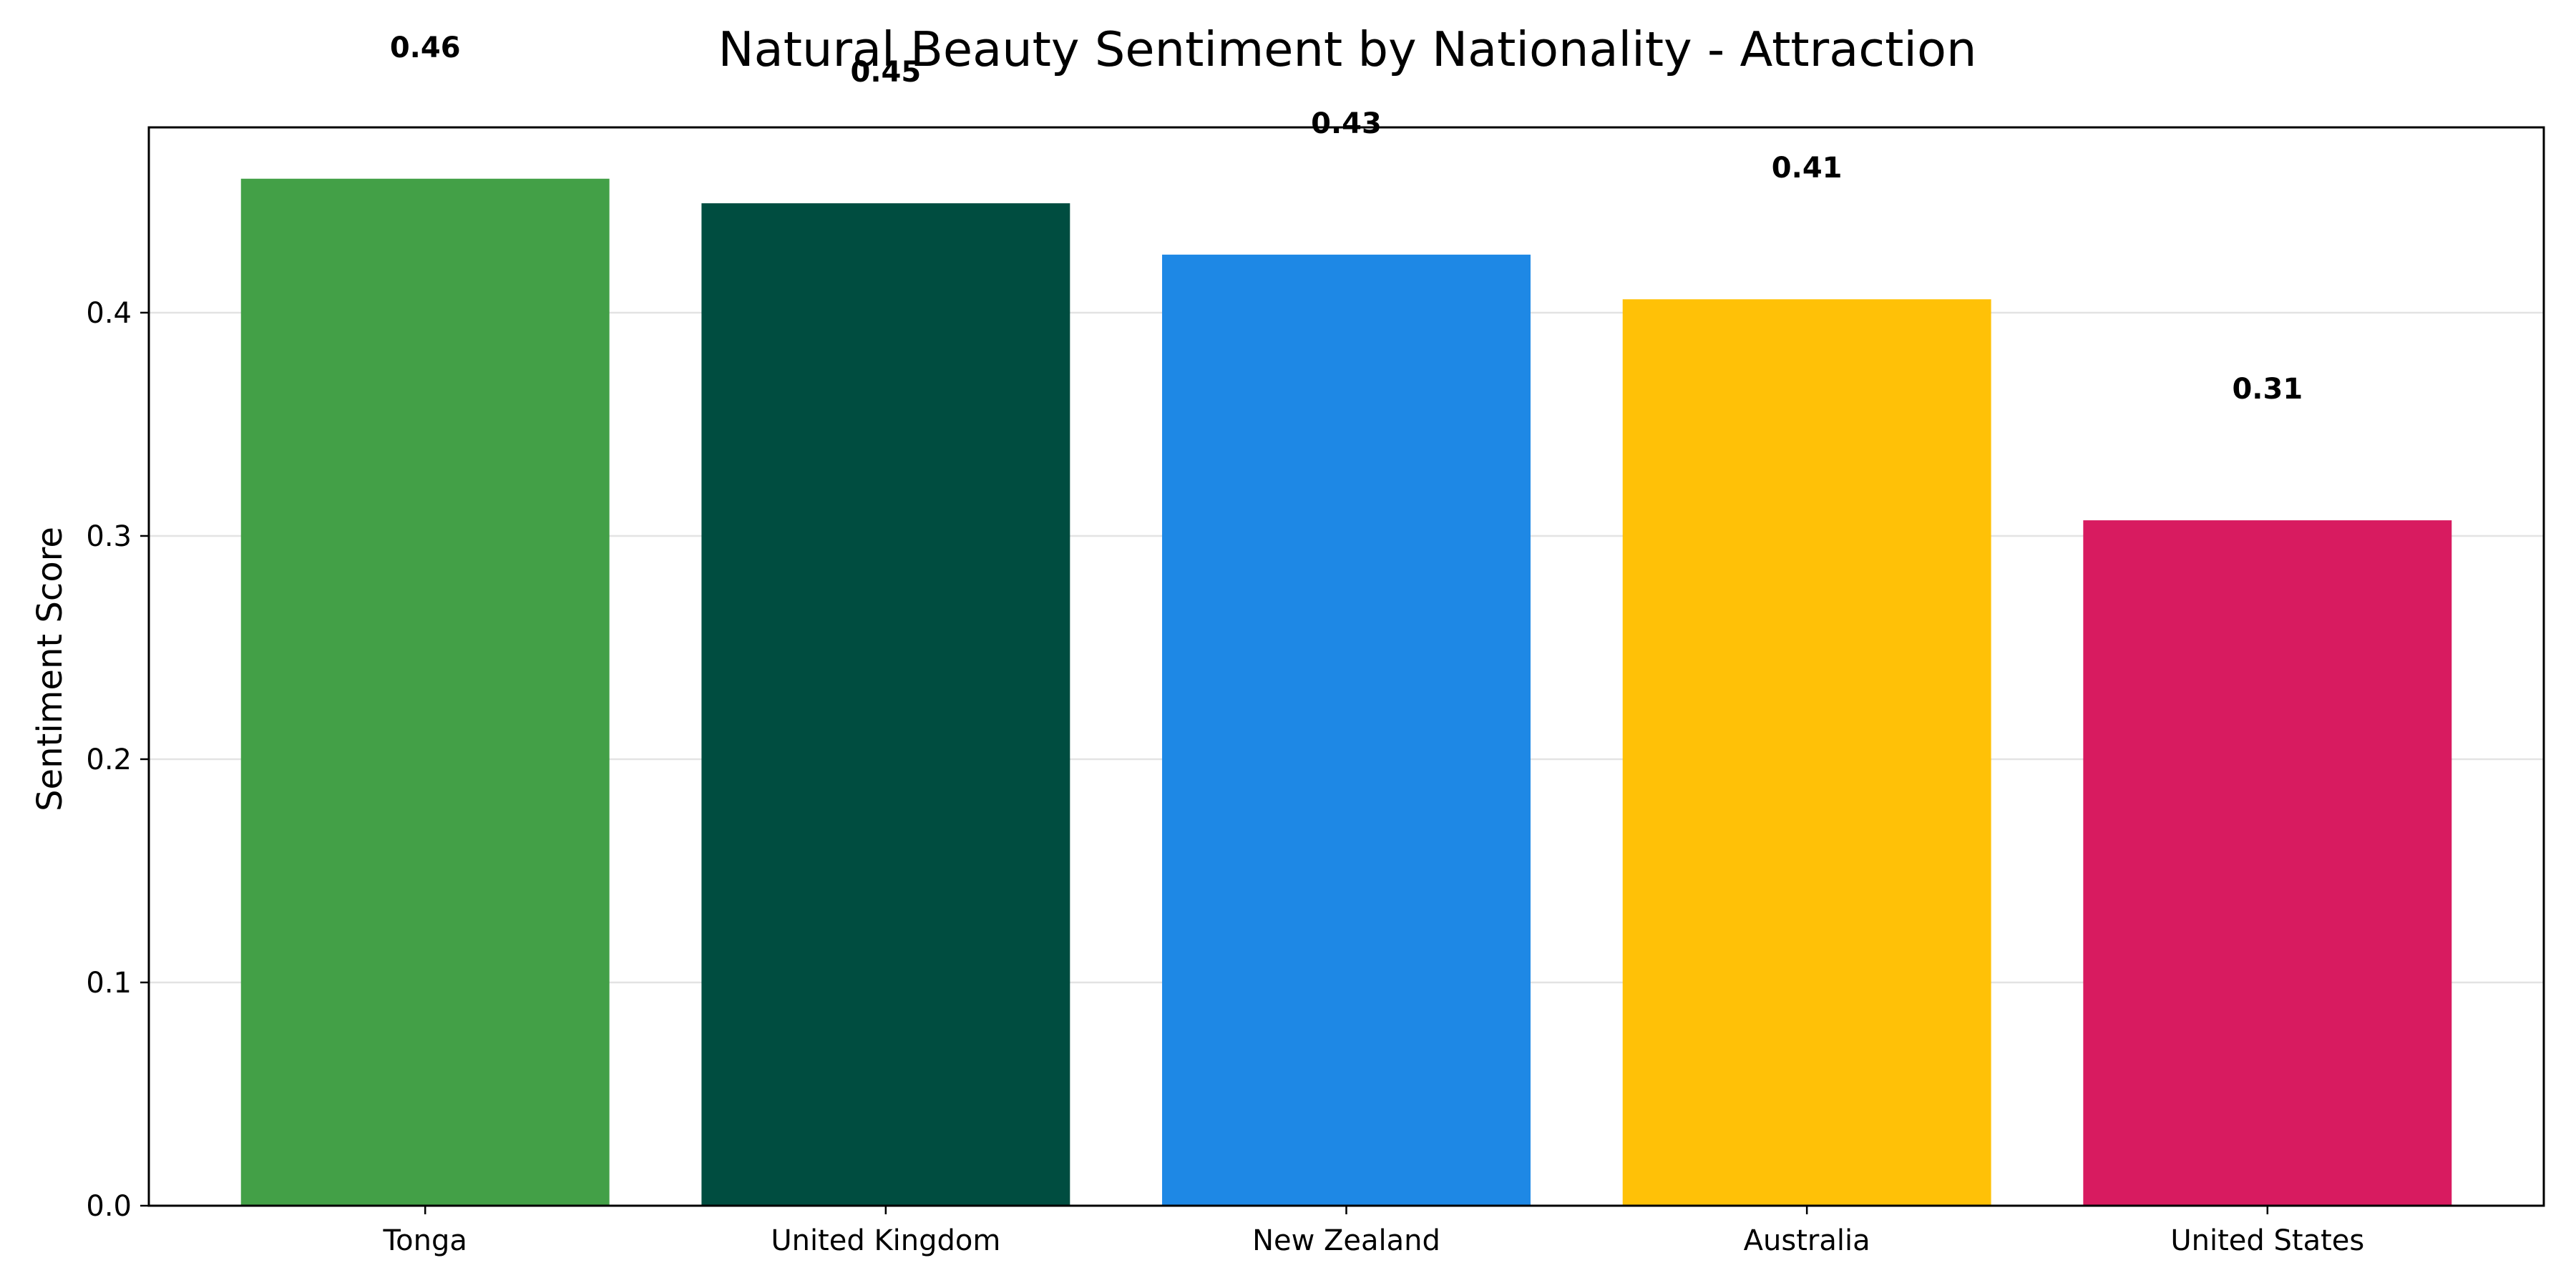 The image size is (2576, 1288). What do you see at coordinates (2267, 863) in the screenshot?
I see `bar-united-states` at bounding box center [2267, 863].